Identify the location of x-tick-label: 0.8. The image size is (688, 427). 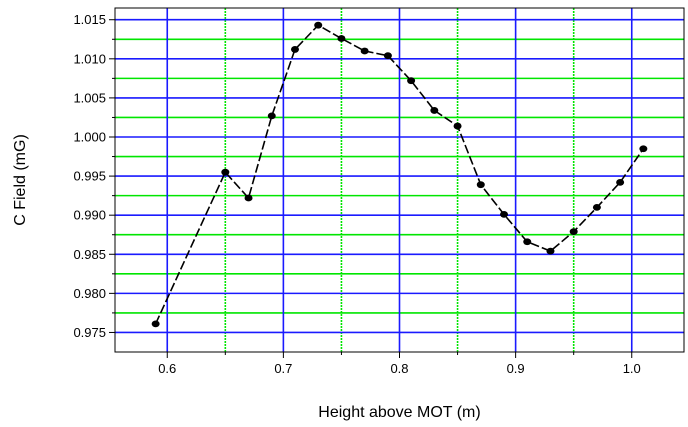
(399, 368).